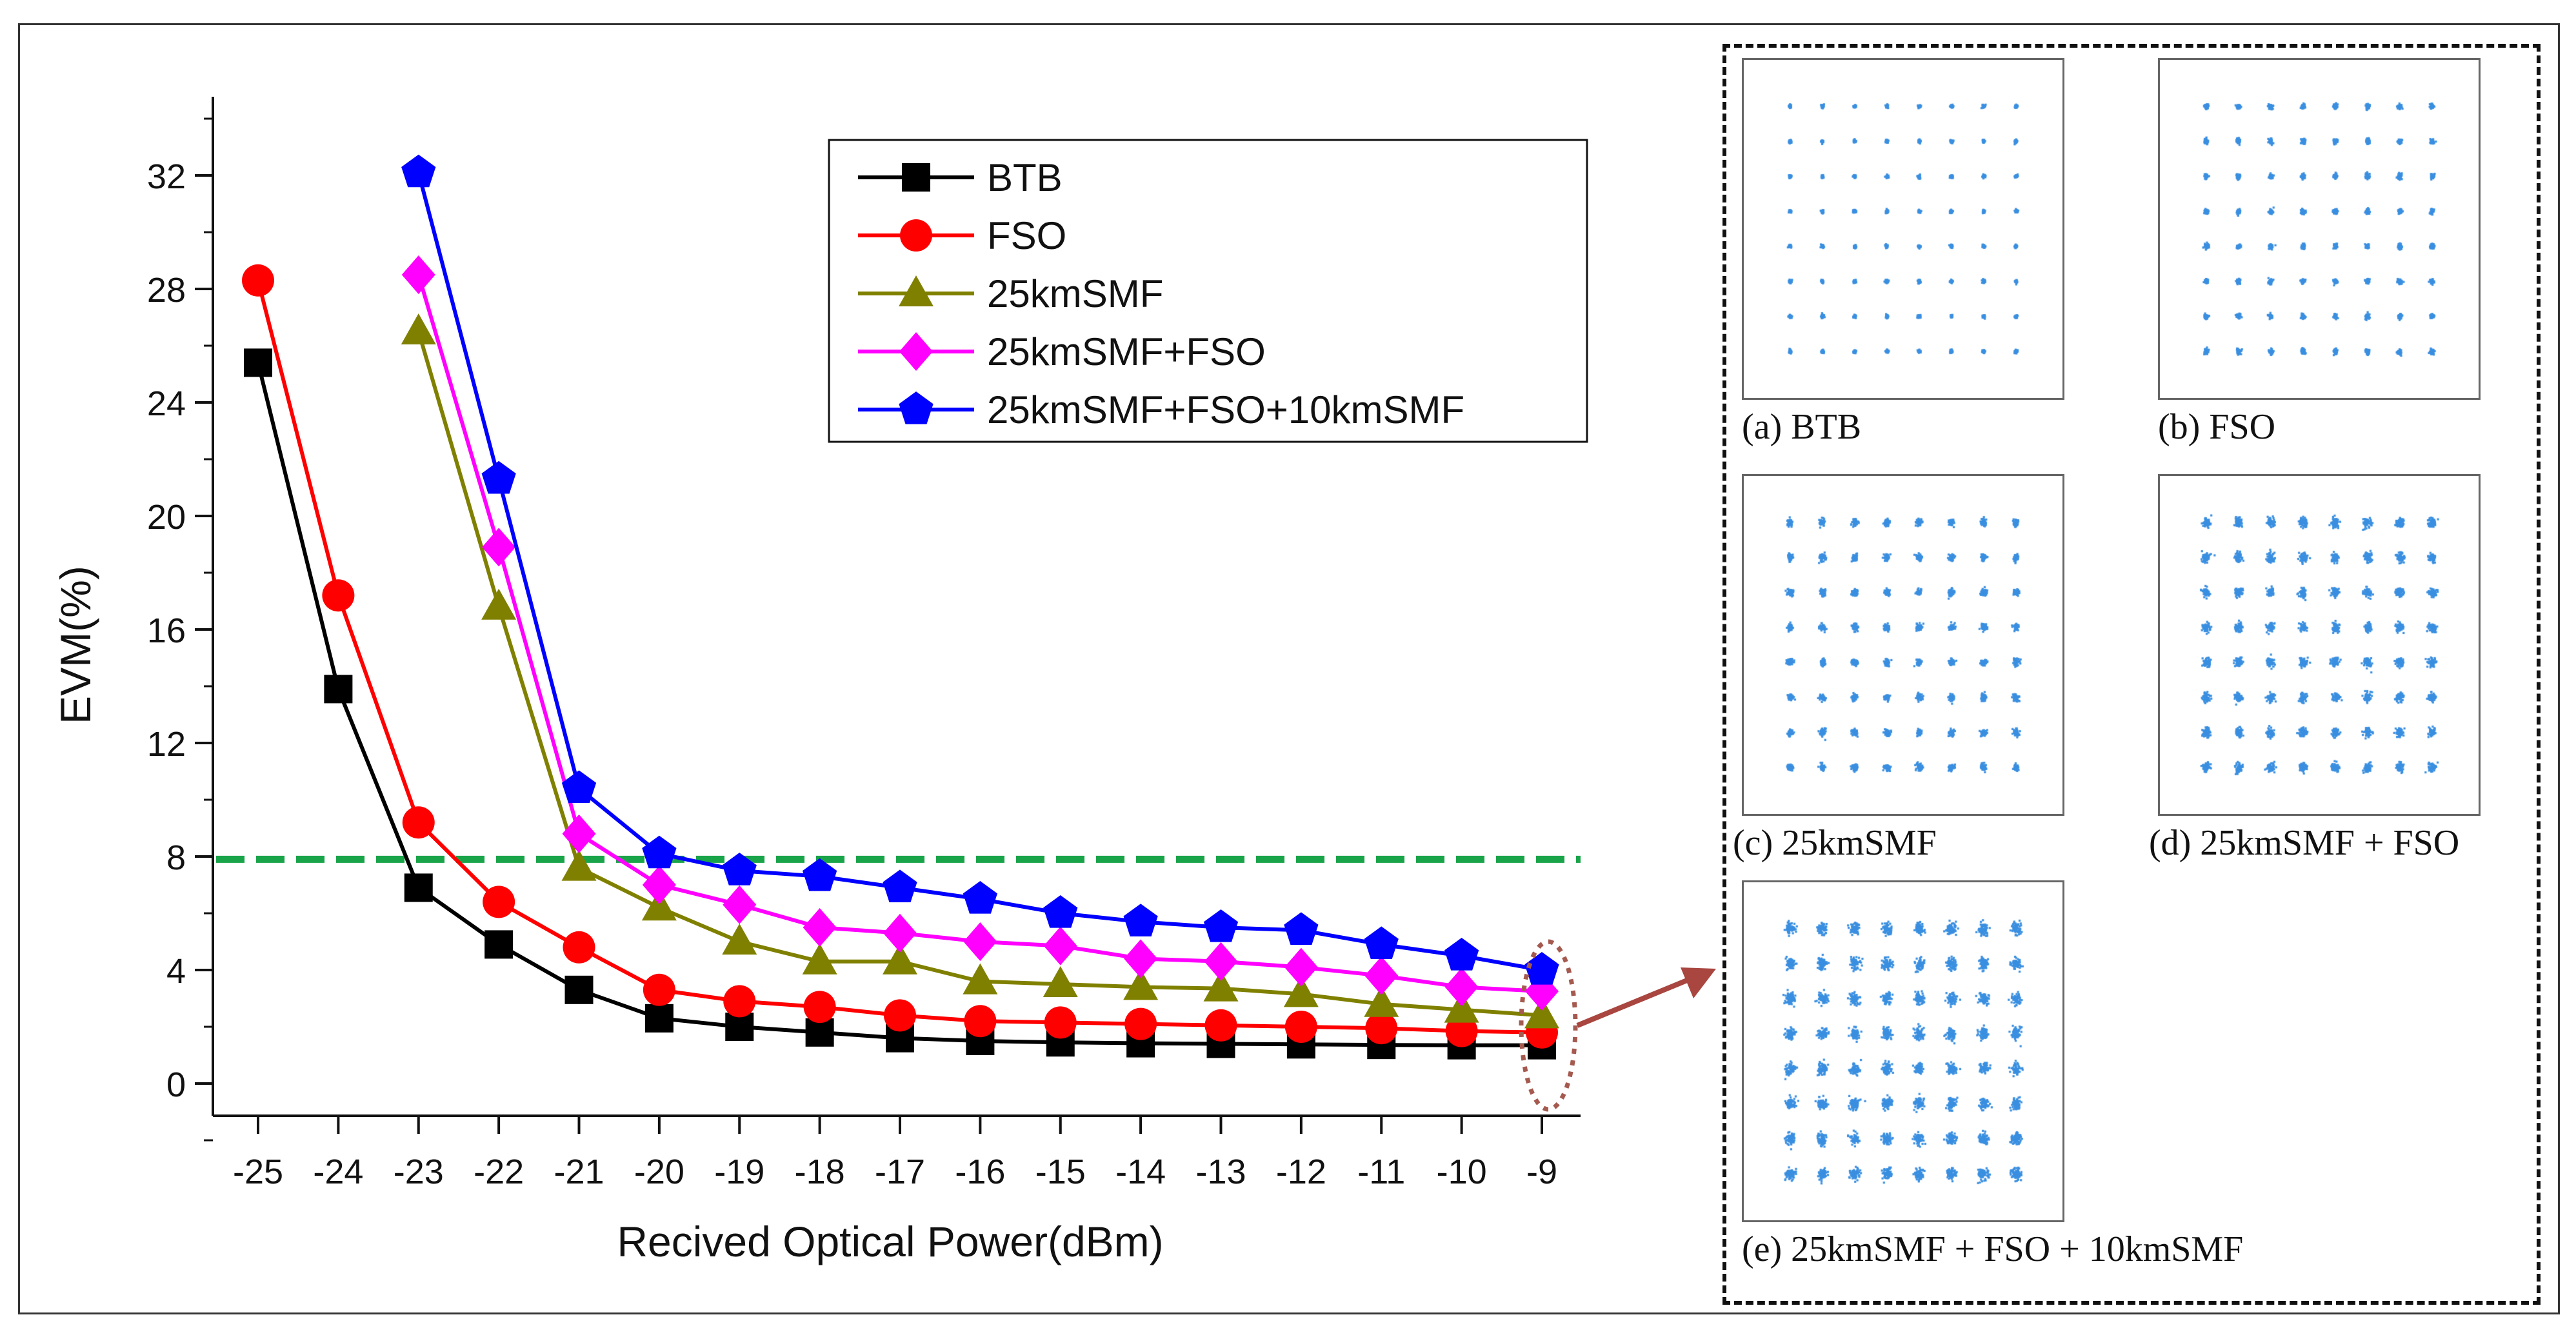  What do you see at coordinates (1060, 1172) in the screenshot?
I see `x-tick-label: -15` at bounding box center [1060, 1172].